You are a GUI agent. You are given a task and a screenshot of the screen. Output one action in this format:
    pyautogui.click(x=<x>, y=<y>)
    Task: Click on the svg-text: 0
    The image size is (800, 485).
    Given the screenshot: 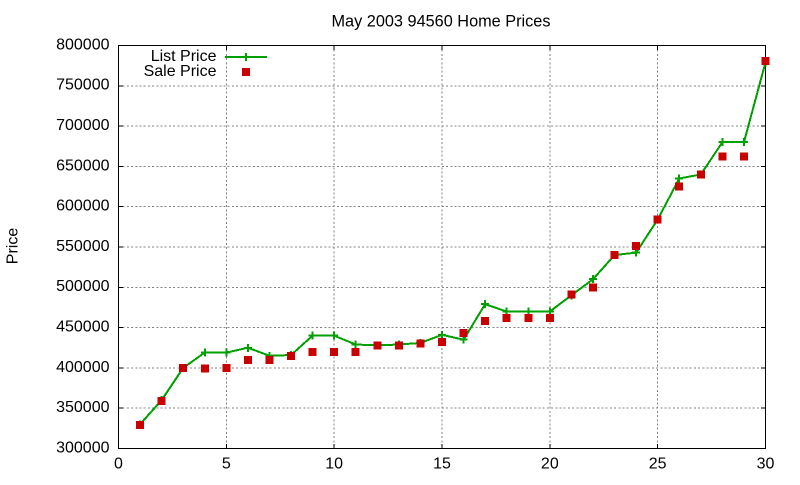 What is the action you would take?
    pyautogui.click(x=118, y=463)
    